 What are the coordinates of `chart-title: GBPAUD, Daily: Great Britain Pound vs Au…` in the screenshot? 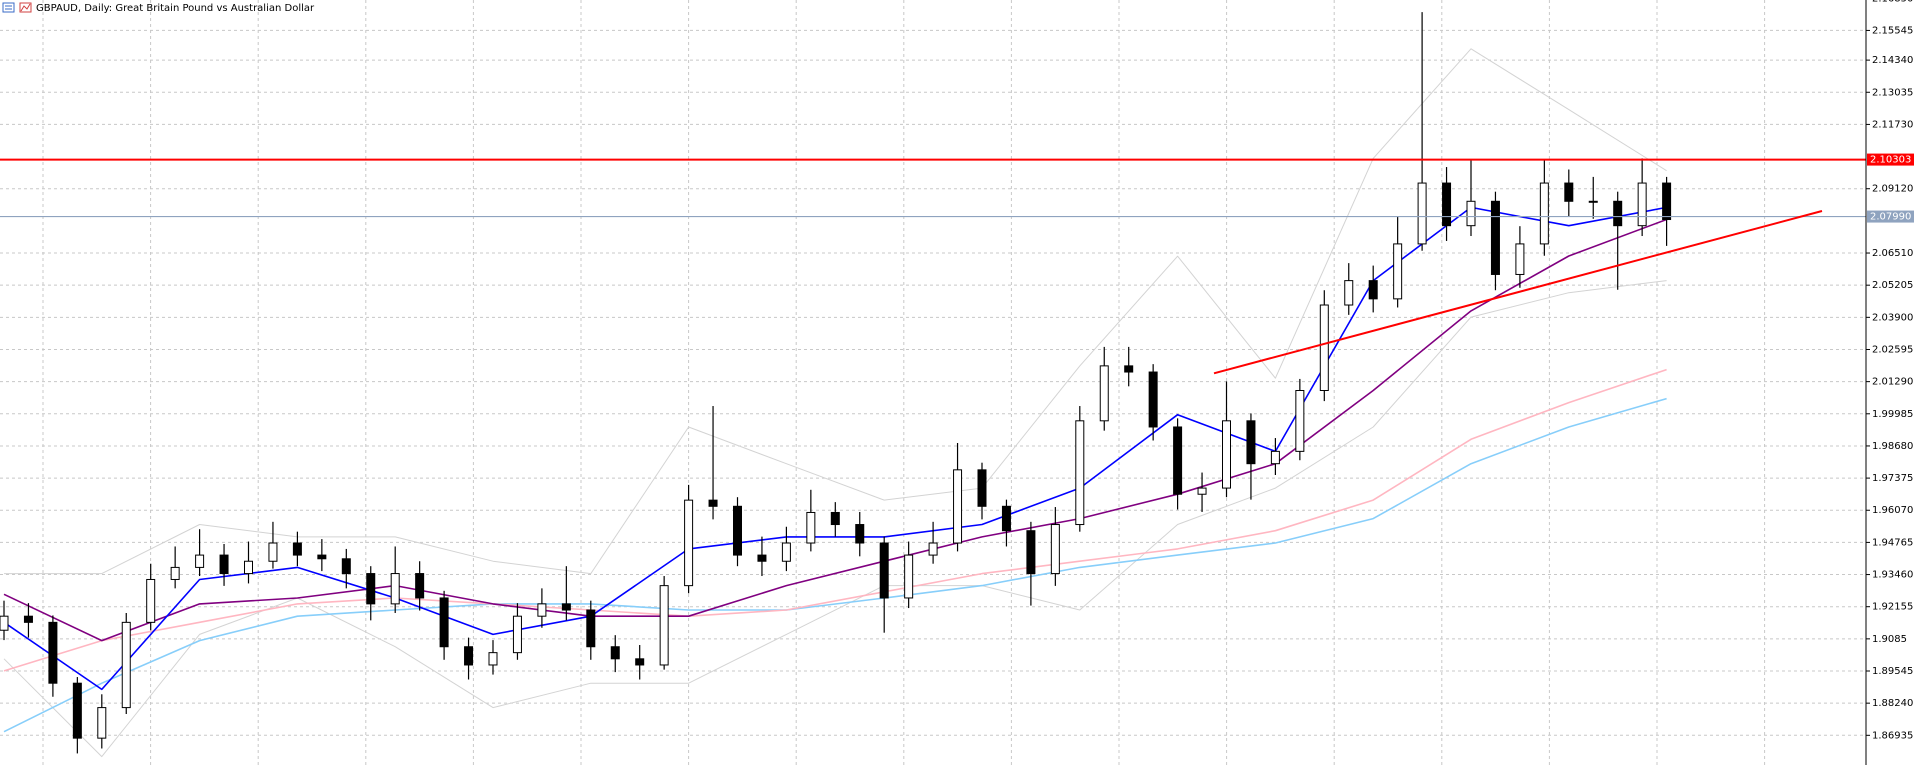 It's located at (175, 8).